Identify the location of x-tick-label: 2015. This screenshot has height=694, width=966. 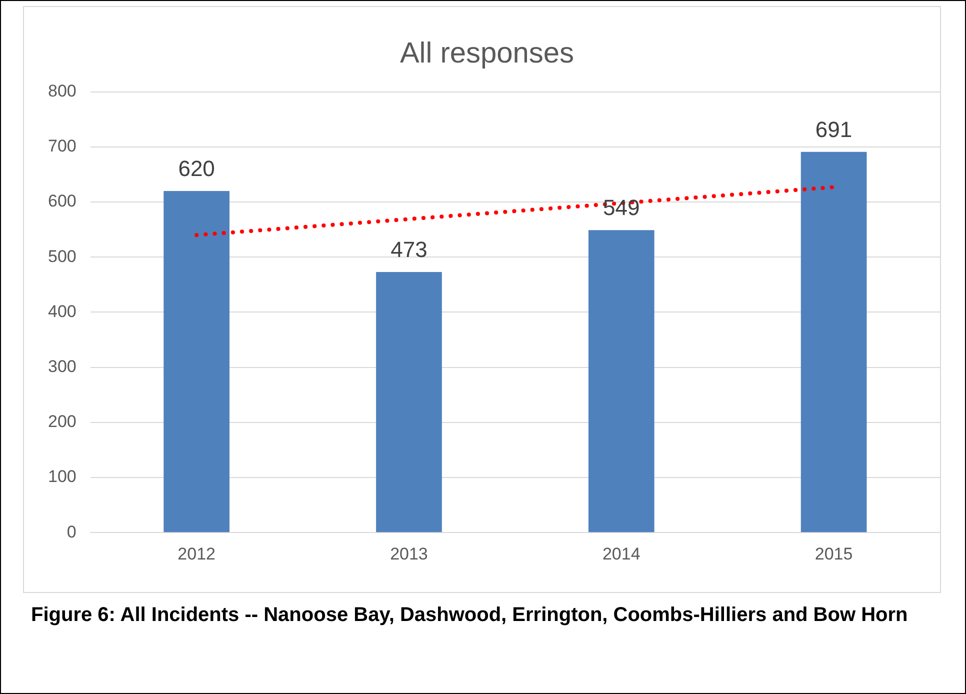
(833, 554).